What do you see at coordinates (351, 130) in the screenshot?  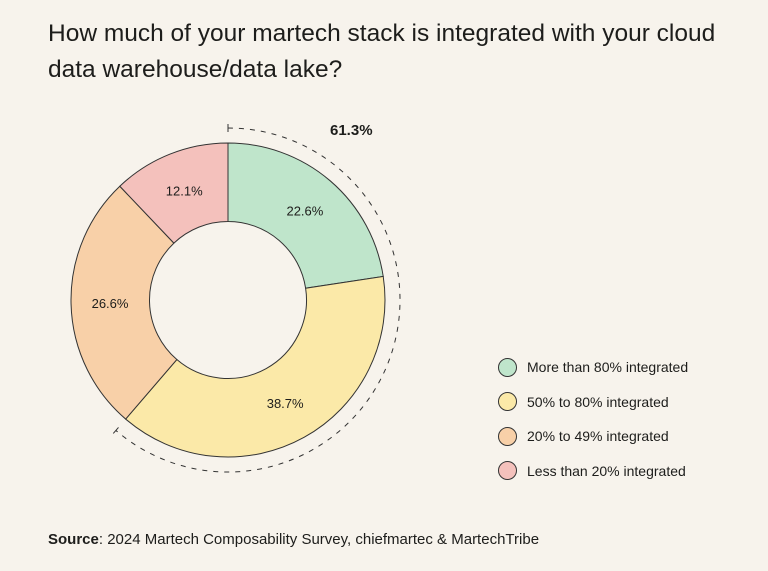 I see `annotation-label: 61.3%` at bounding box center [351, 130].